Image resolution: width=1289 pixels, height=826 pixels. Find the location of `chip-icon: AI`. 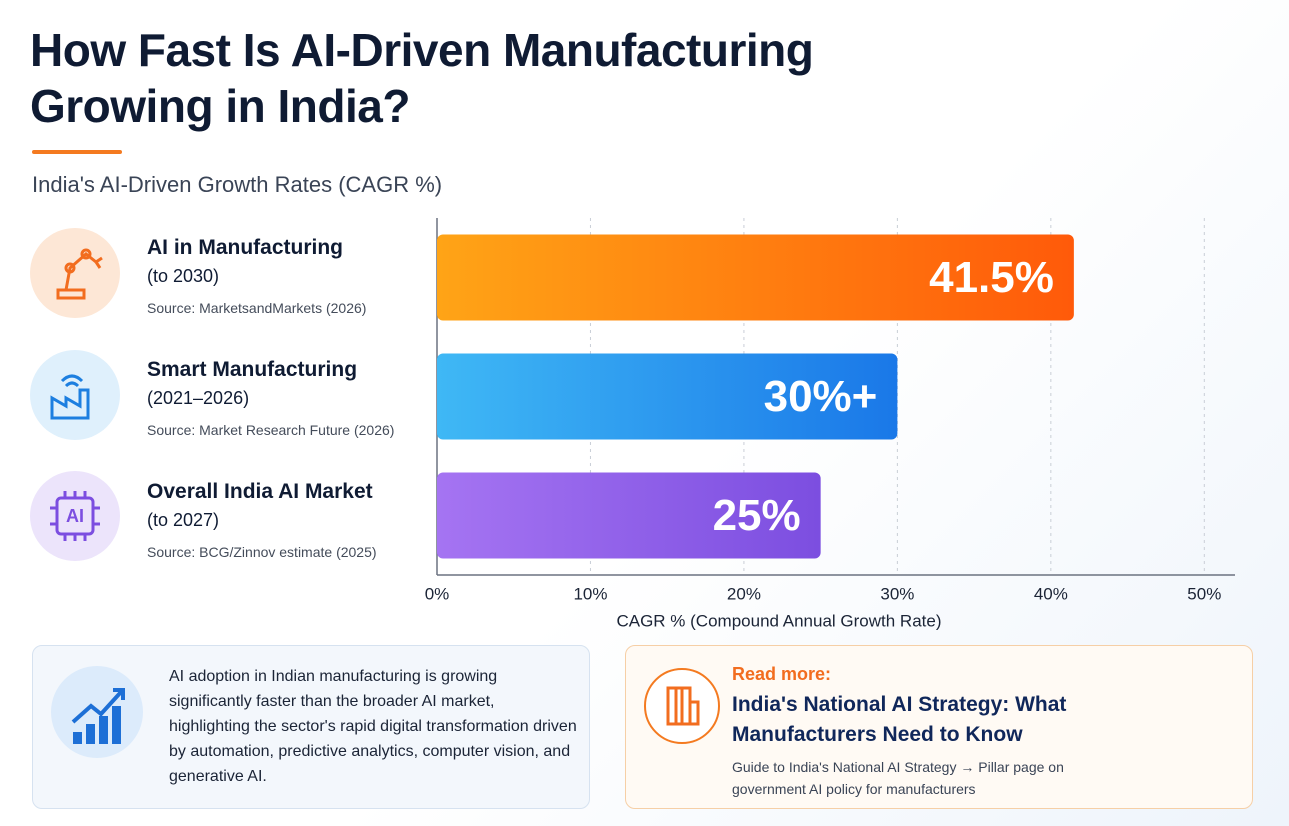

chip-icon: AI is located at coordinates (75, 516).